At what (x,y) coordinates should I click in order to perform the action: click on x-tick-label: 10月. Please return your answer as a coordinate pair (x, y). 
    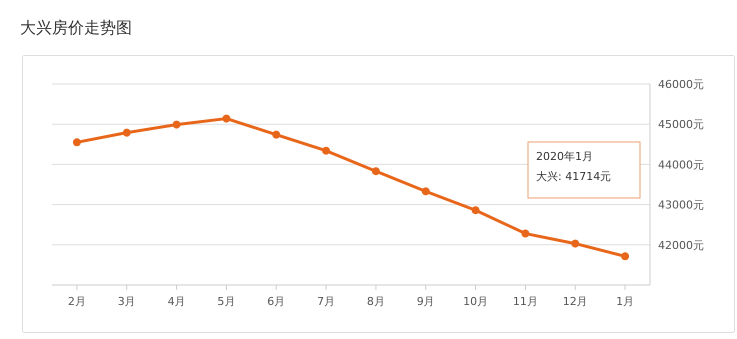
    Looking at the image, I should click on (475, 301).